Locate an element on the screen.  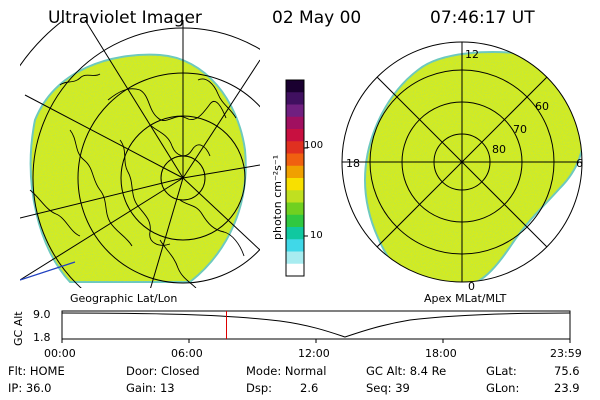
altitude-timeline is located at coordinates (316, 326).